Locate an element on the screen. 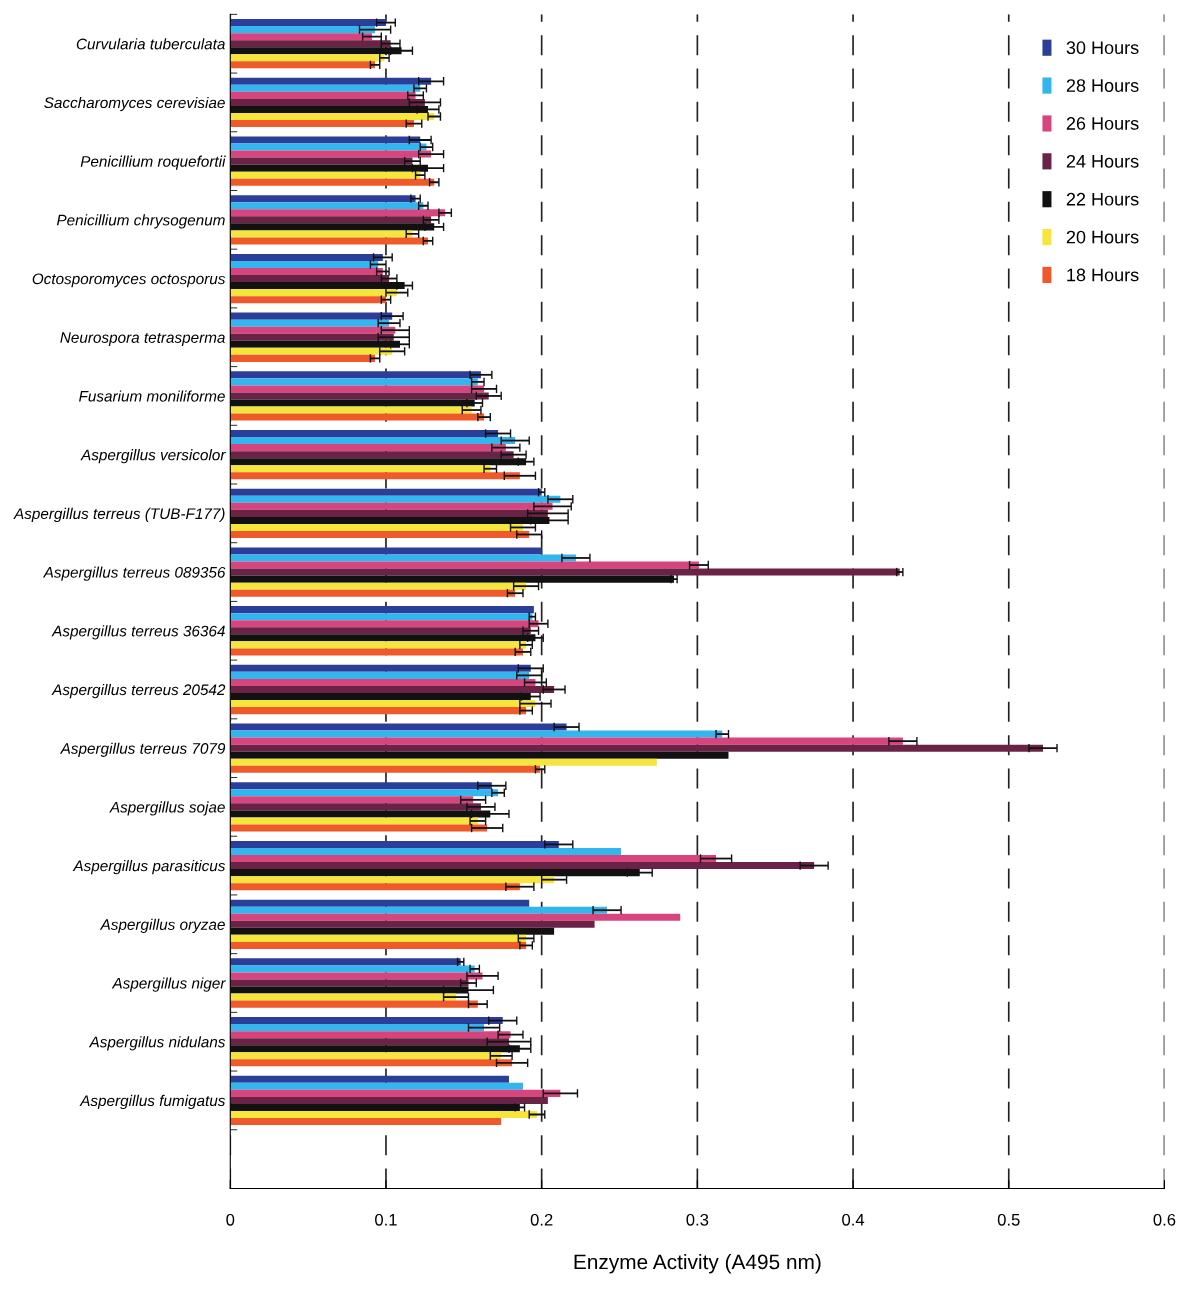 The width and height of the screenshot is (1187, 1306). y-tick-label: Aspergillus parasiticus is located at coordinates (149, 867).